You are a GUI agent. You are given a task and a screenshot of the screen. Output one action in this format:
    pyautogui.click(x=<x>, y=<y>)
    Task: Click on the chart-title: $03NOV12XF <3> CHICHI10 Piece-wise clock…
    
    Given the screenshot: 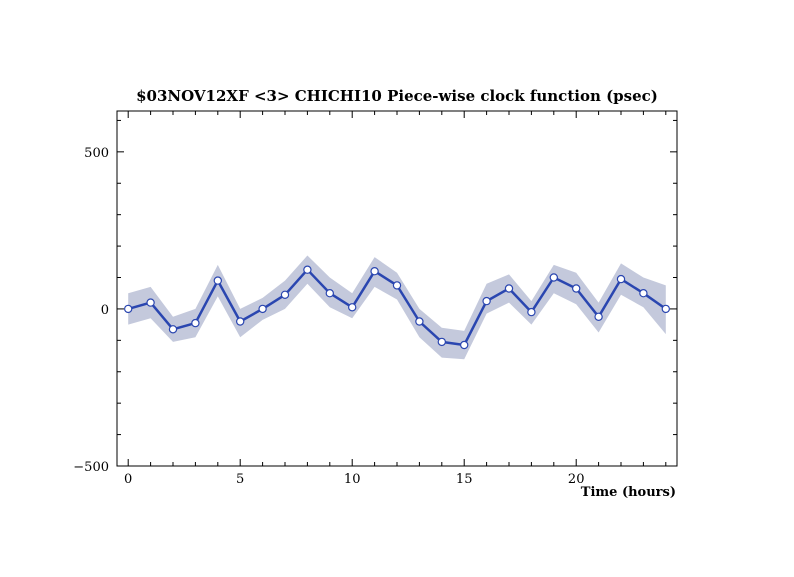 What is the action you would take?
    pyautogui.click(x=397, y=96)
    